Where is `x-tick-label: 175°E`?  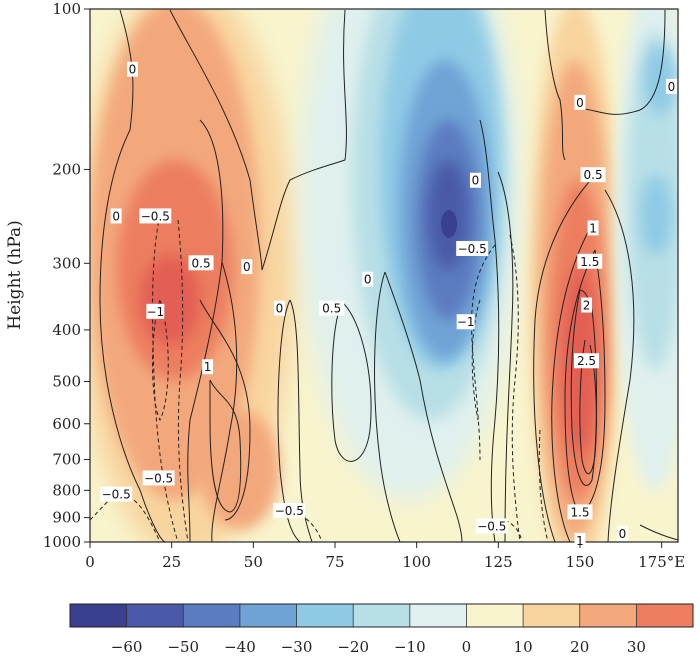
x-tick-label: 175°E is located at coordinates (661, 562).